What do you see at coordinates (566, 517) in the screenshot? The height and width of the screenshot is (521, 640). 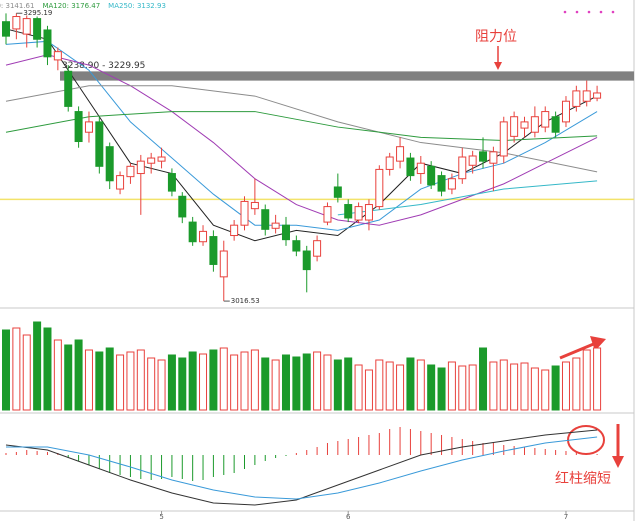 I see `x-tick-label: 7` at bounding box center [566, 517].